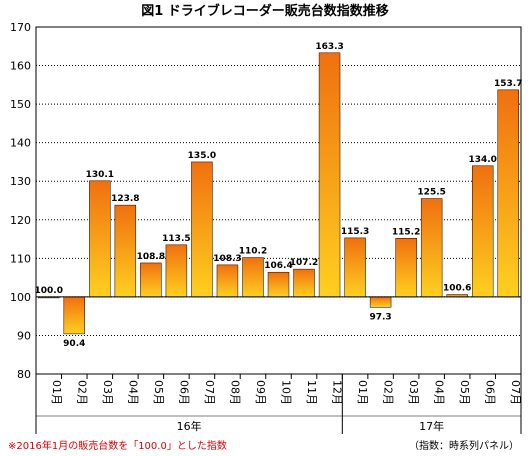  I want to click on y-tick-label: 90, so click(24, 335).